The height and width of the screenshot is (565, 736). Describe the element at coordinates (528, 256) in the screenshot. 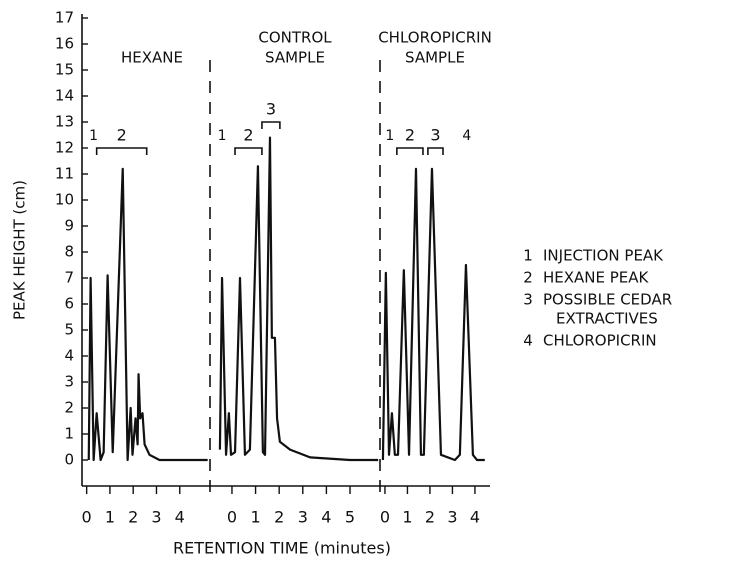

I see `legend-symbol: 1` at that location.